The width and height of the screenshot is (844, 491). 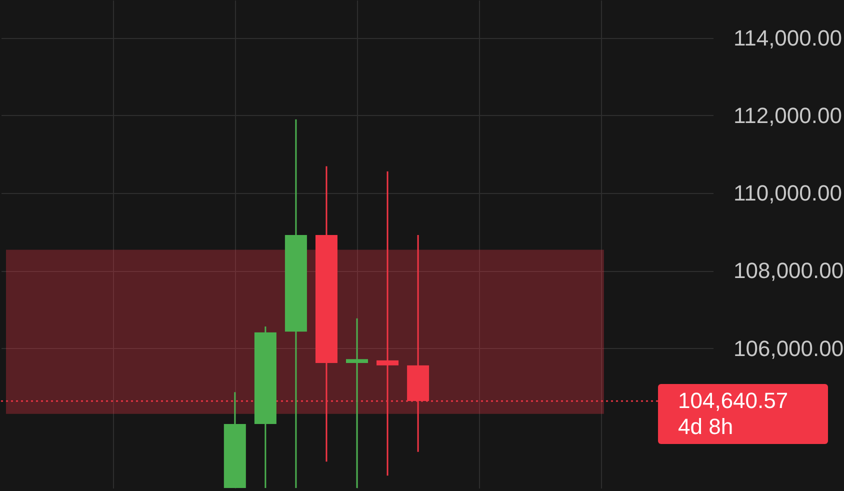 I want to click on y-tick-label: 114,000.00, so click(x=788, y=37).